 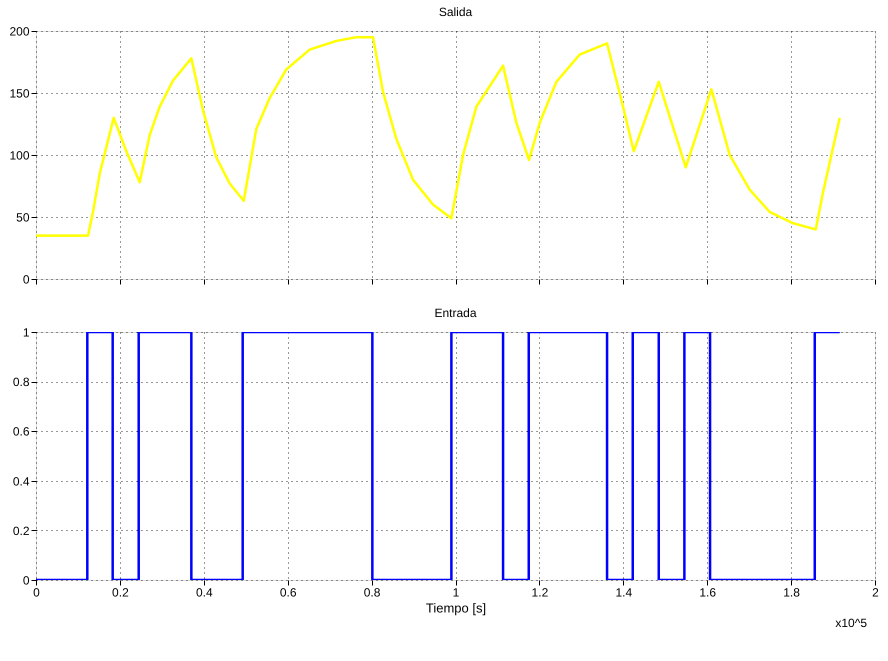 What do you see at coordinates (19, 155) in the screenshot?
I see `y-tick-label: 100` at bounding box center [19, 155].